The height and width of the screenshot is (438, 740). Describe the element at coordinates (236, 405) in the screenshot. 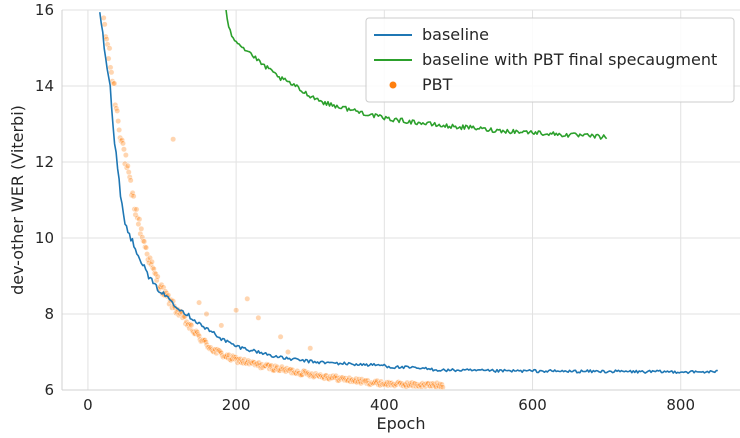

I see `x-tick-label: 200` at that location.